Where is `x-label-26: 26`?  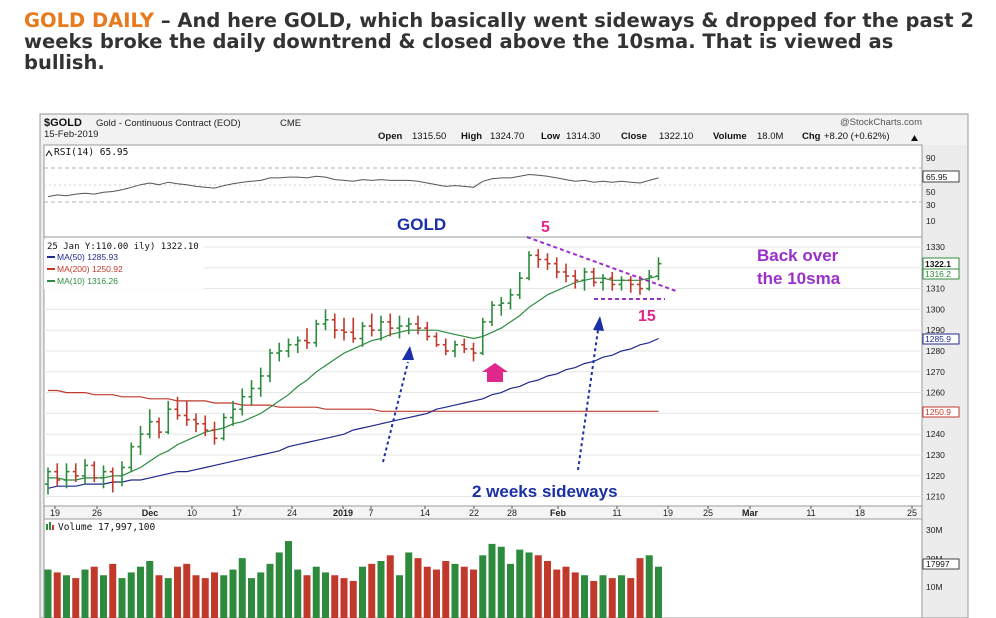 x-label-26: 26 is located at coordinates (97, 513).